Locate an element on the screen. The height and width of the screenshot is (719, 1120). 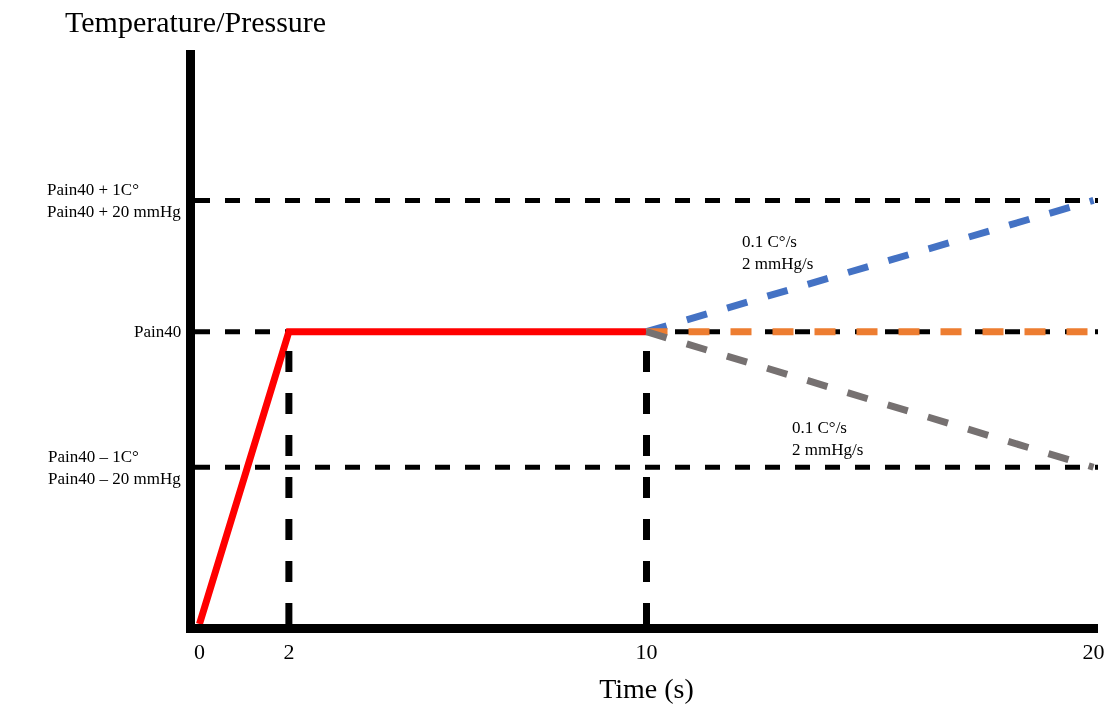
x-tick-label: 10 is located at coordinates (646, 652).